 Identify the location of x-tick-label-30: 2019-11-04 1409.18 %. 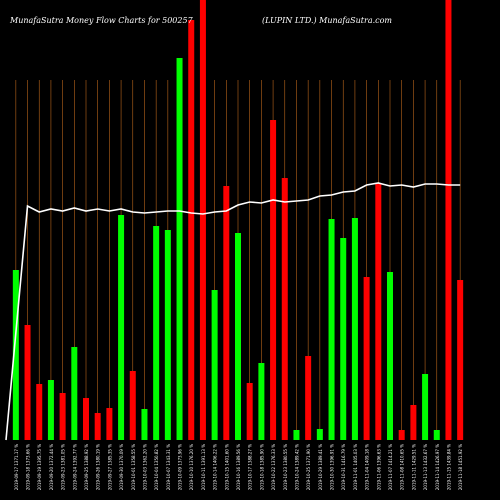
(367, 467).